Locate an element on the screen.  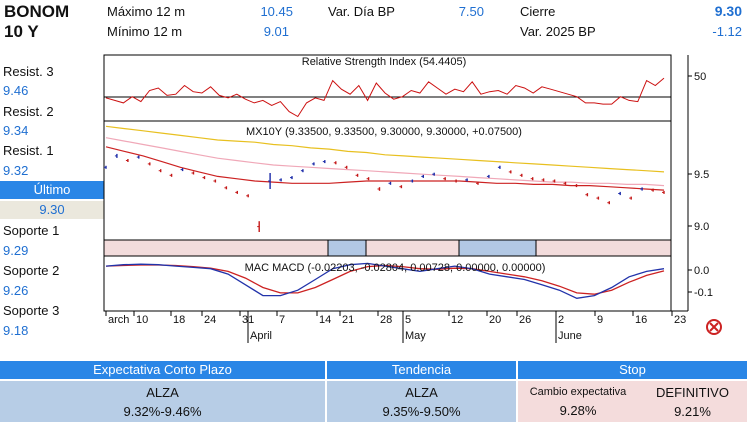
resist3-value: 9.46 is located at coordinates (16, 90).